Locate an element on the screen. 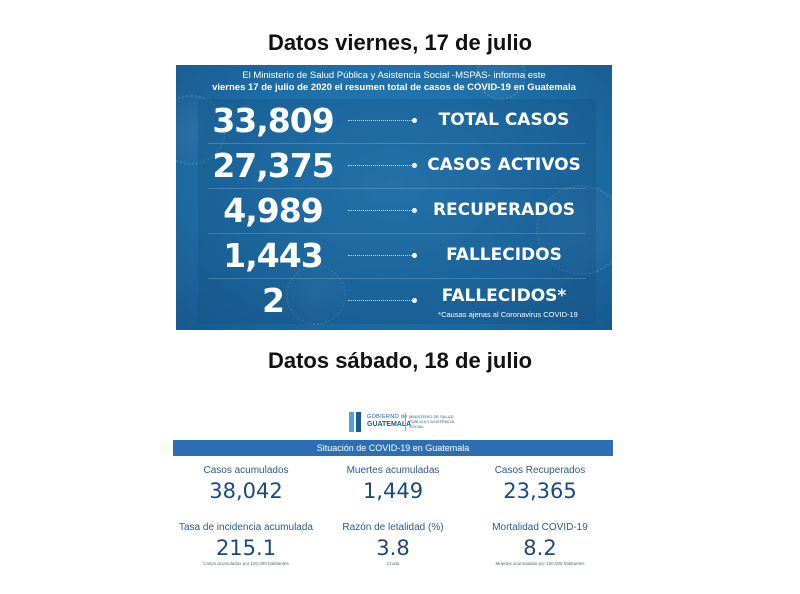 The height and width of the screenshot is (594, 800). cell-cumulative-deaths: Muertes acumuladas 1,449 is located at coordinates (393, 484).